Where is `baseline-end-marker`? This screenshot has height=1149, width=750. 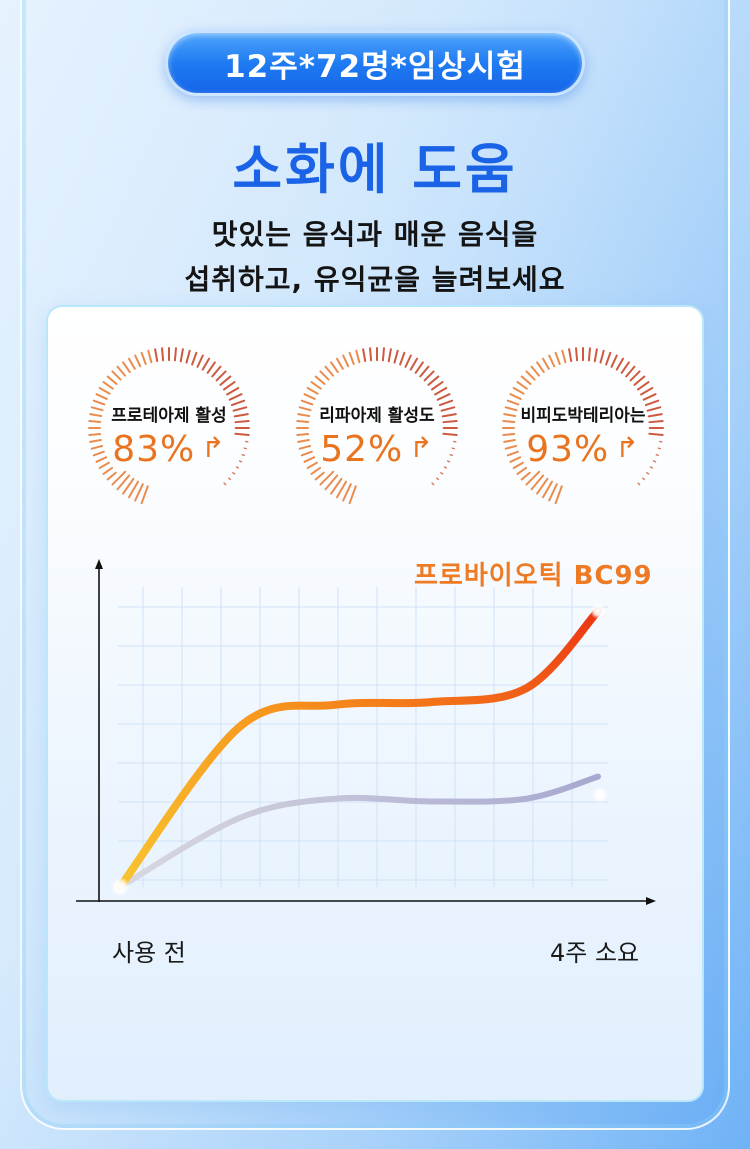 baseline-end-marker is located at coordinates (600, 795).